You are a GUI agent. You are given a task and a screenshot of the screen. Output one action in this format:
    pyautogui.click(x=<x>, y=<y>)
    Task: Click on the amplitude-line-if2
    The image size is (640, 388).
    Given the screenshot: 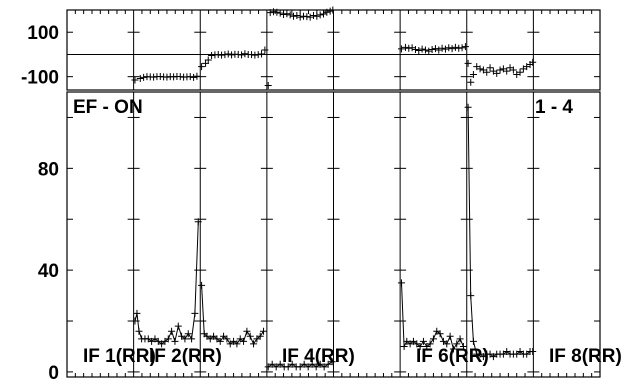 What is the action you would take?
    pyautogui.click(x=232, y=315)
    